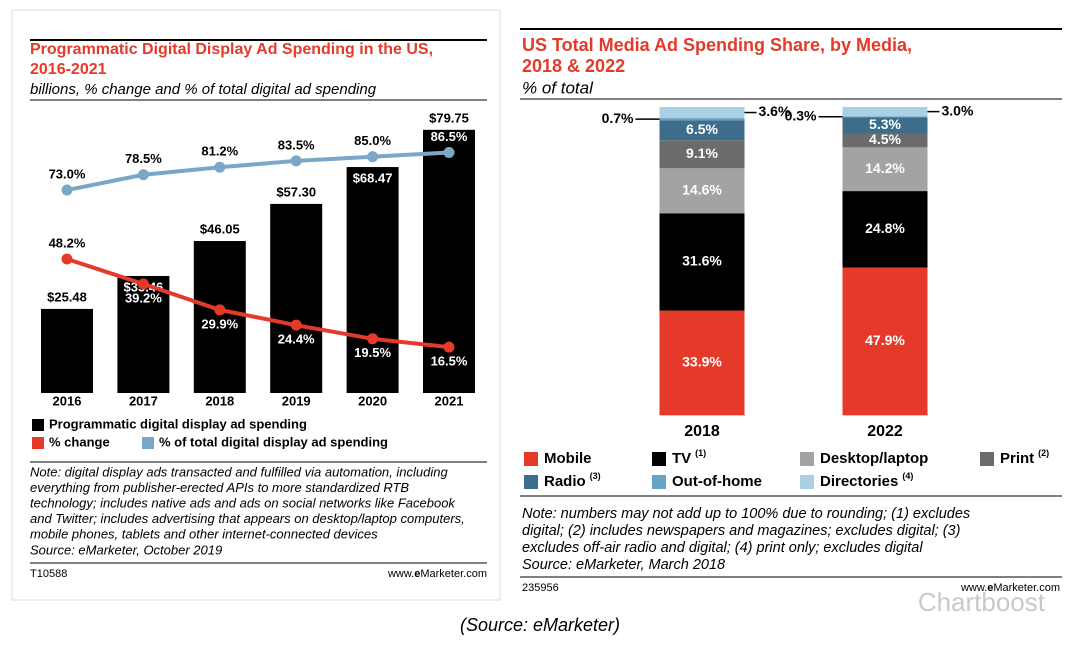  I want to click on data-label: 39.2%, so click(143, 297).